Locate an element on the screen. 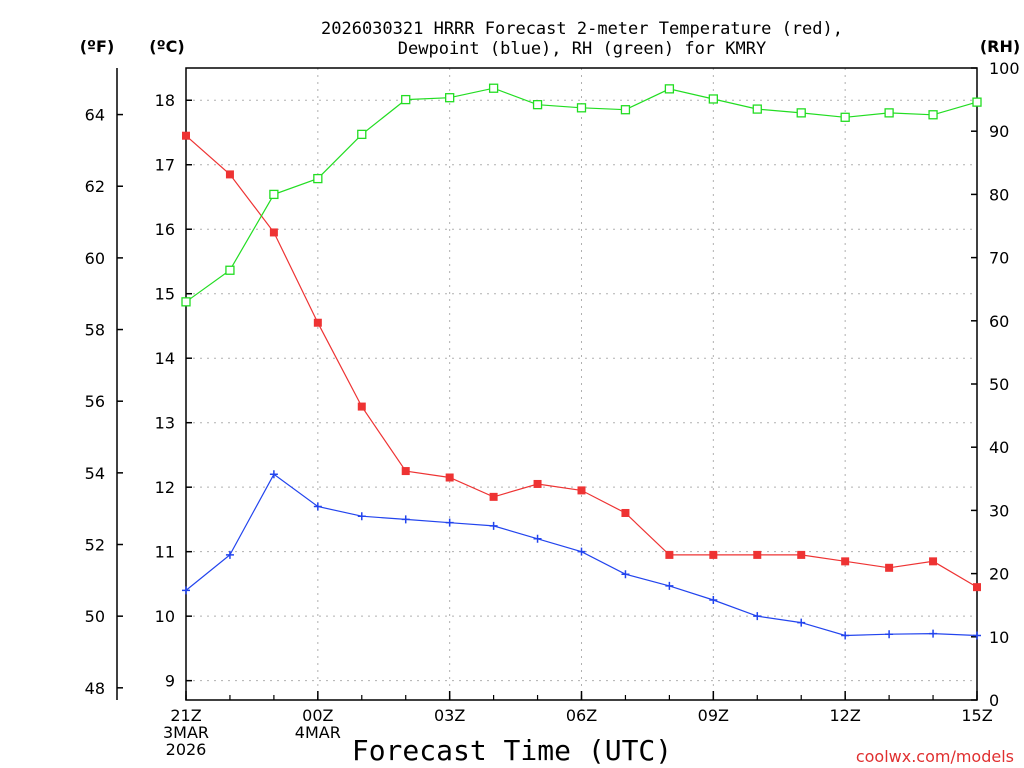  x-tick-label: 2026 is located at coordinates (186, 749).